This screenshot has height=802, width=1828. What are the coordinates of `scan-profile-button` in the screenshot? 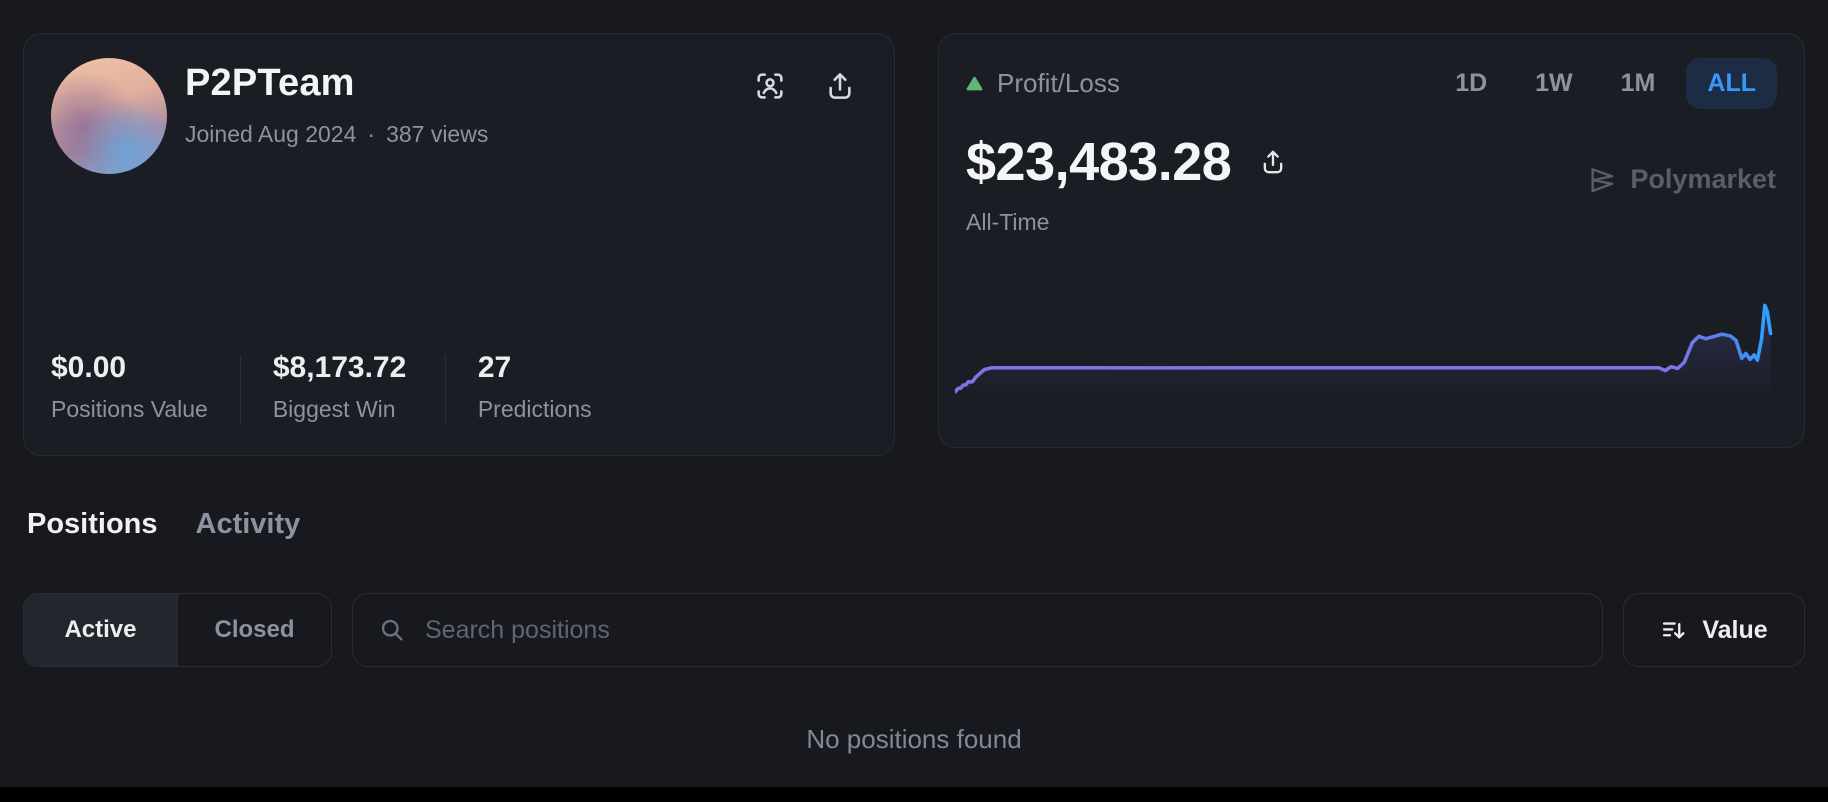 It's located at (770, 86).